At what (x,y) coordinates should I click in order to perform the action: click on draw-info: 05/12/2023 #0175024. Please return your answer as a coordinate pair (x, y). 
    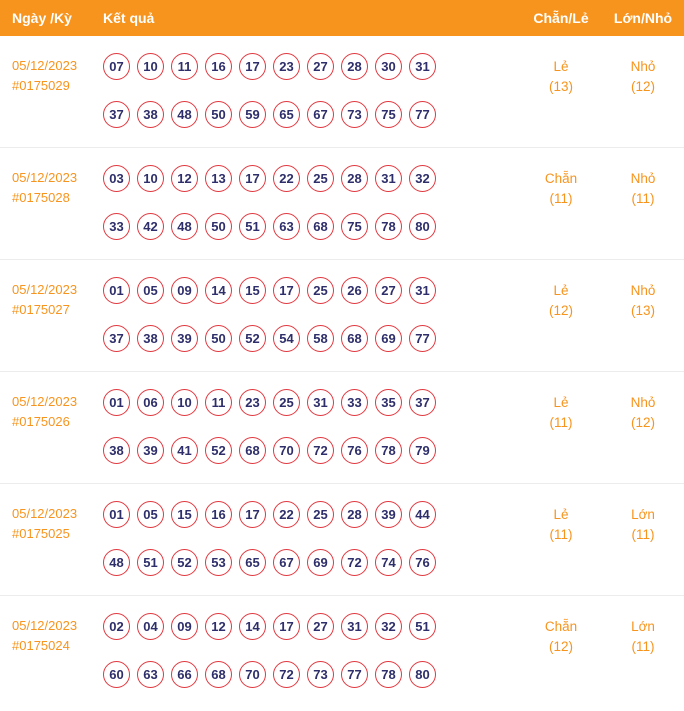
    Looking at the image, I should click on (50, 650).